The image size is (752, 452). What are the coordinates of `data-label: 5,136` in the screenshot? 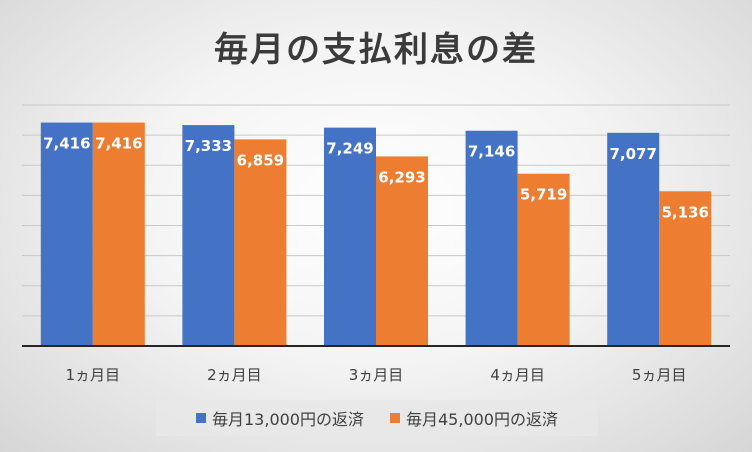 It's located at (684, 212).